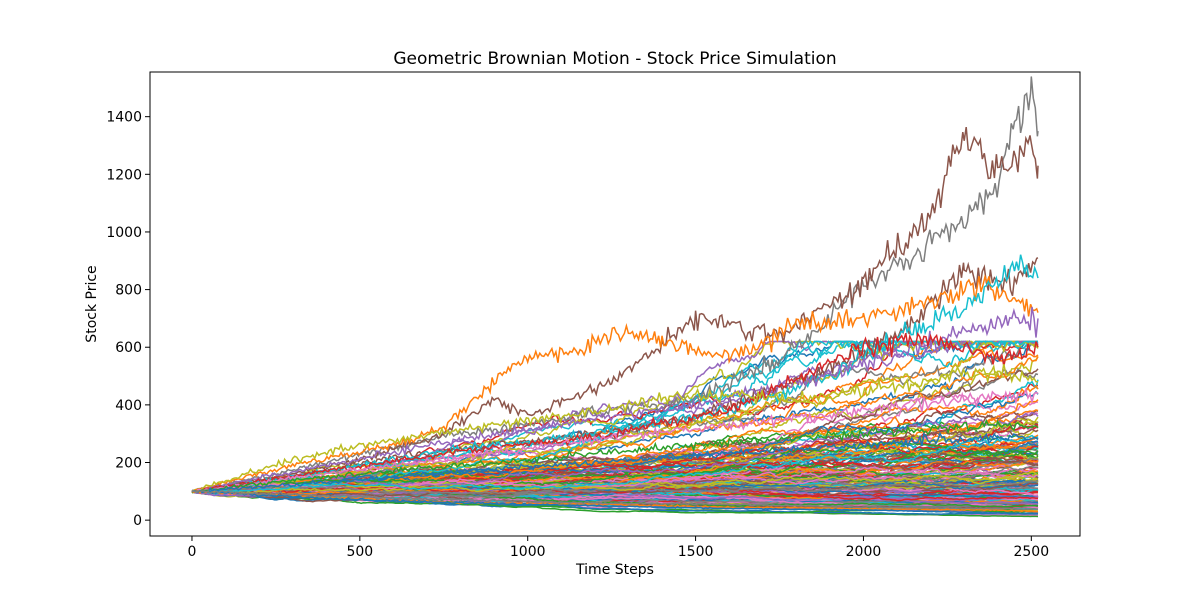 This screenshot has width=1200, height=600. Describe the element at coordinates (128, 319) in the screenshot. I see `y-axis-ticks: 0 200 400 600 800 1000 1200 1400` at that location.